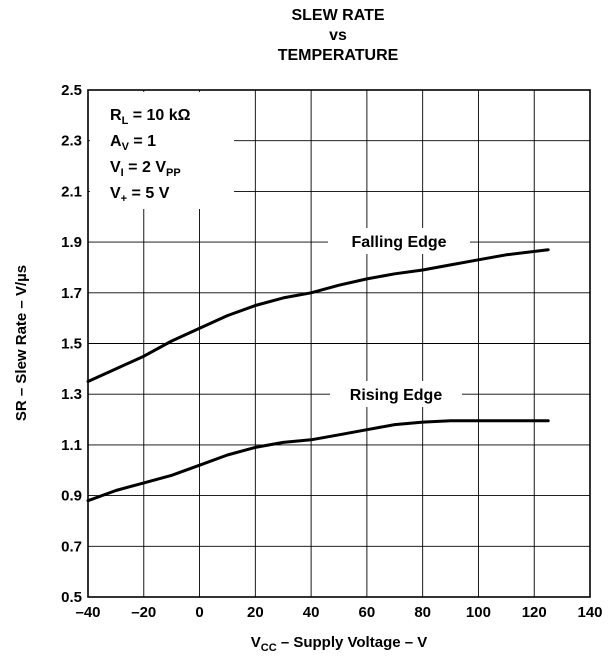  I want to click on y-tick-label: 2.5, so click(71, 90).